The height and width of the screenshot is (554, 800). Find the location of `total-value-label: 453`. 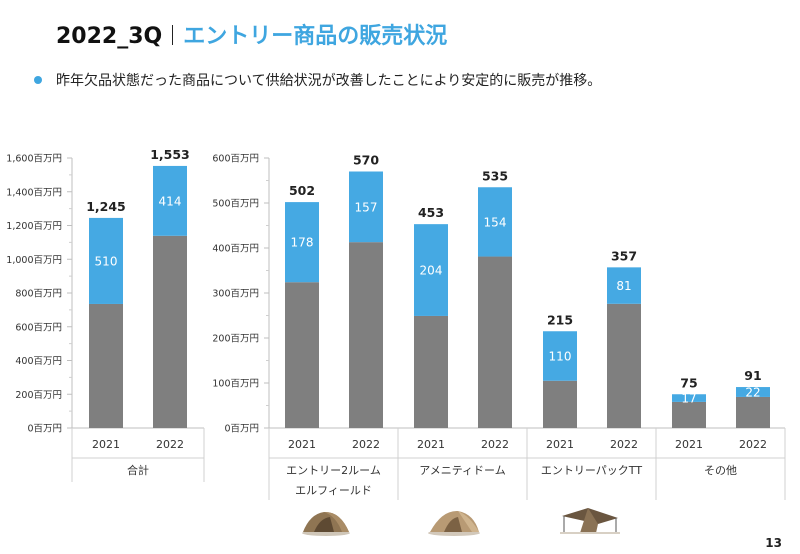

total-value-label: 453 is located at coordinates (431, 212).